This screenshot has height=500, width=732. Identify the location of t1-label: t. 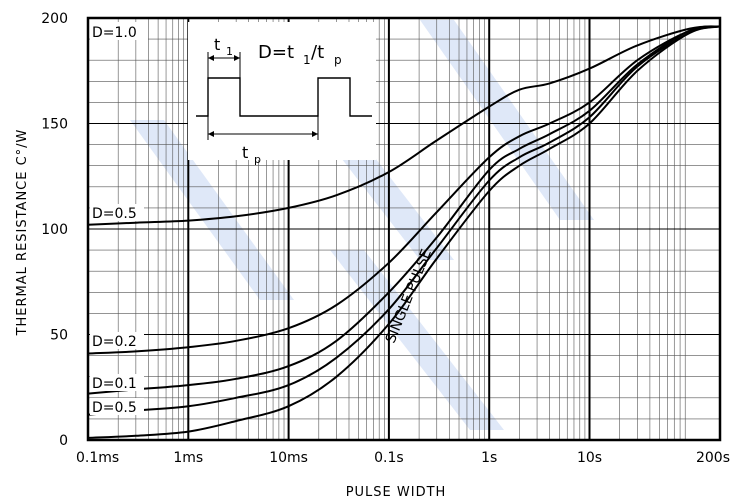
(217, 44).